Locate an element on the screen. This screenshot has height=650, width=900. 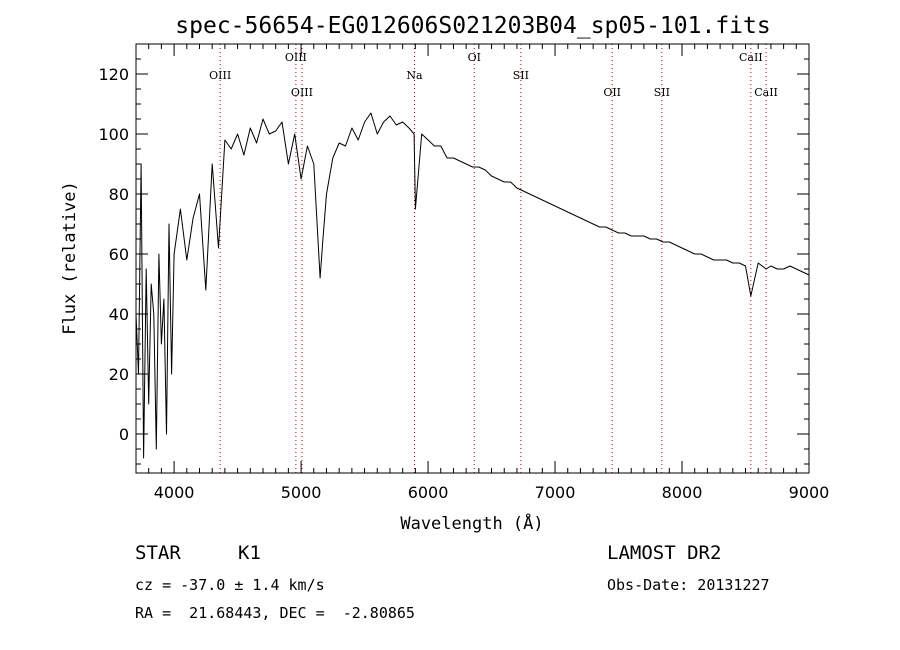
y-tick-label: 40 is located at coordinates (119, 314).